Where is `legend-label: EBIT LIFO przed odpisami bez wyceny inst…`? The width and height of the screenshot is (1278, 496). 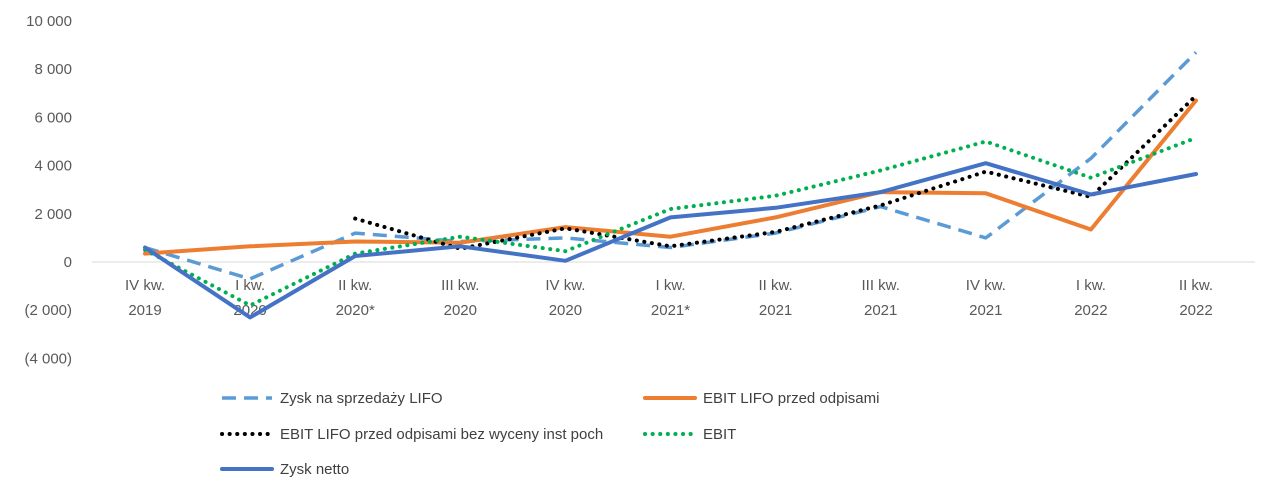
legend-label: EBIT LIFO przed odpisami bez wyceny inst… is located at coordinates (441, 434).